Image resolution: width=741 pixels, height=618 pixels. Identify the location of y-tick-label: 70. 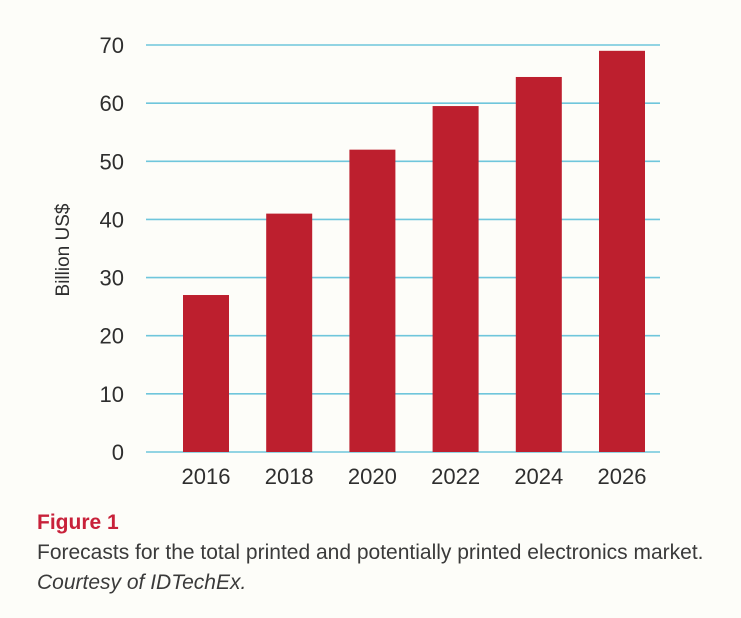
(112, 45).